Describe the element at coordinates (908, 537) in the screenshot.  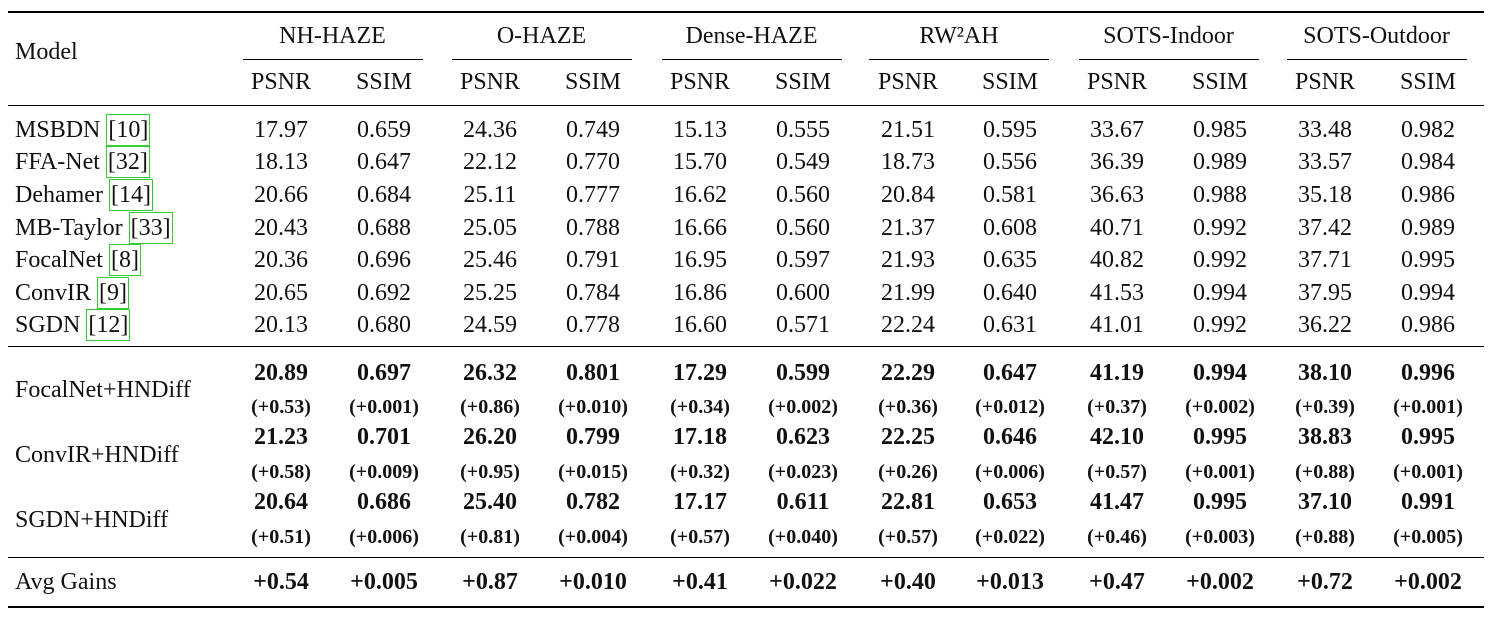
I see `gain-cell: (+0.57)` at that location.